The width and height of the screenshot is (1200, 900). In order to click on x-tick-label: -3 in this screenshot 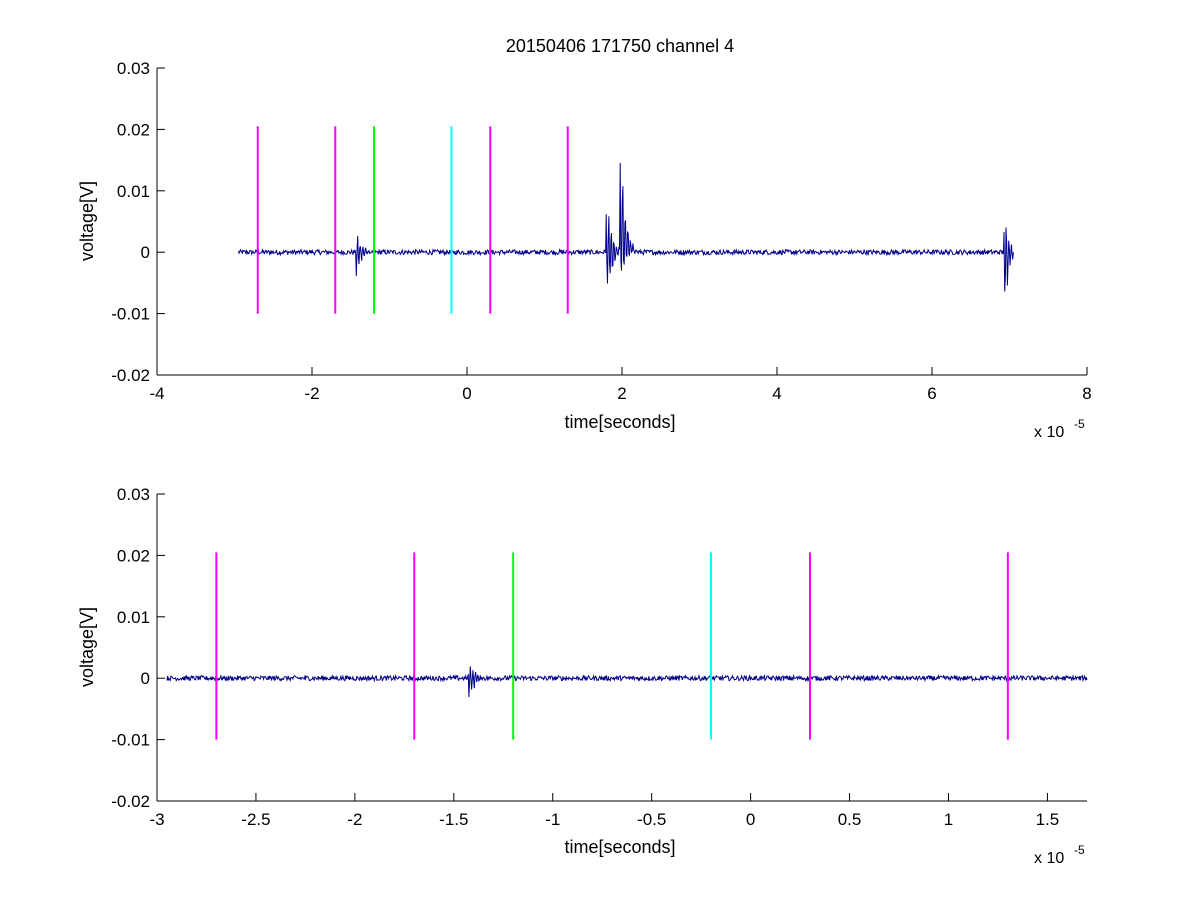, I will do `click(156, 819)`.